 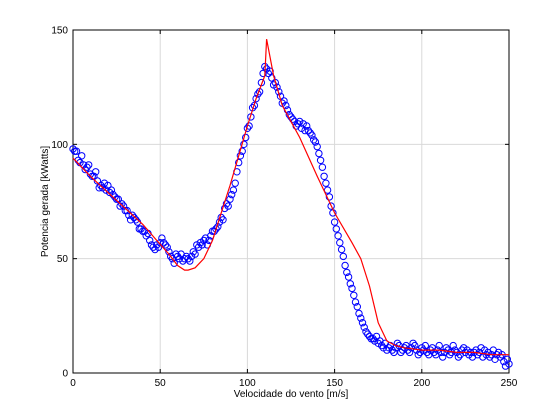 I want to click on x-tick-label: 50, so click(x=161, y=383).